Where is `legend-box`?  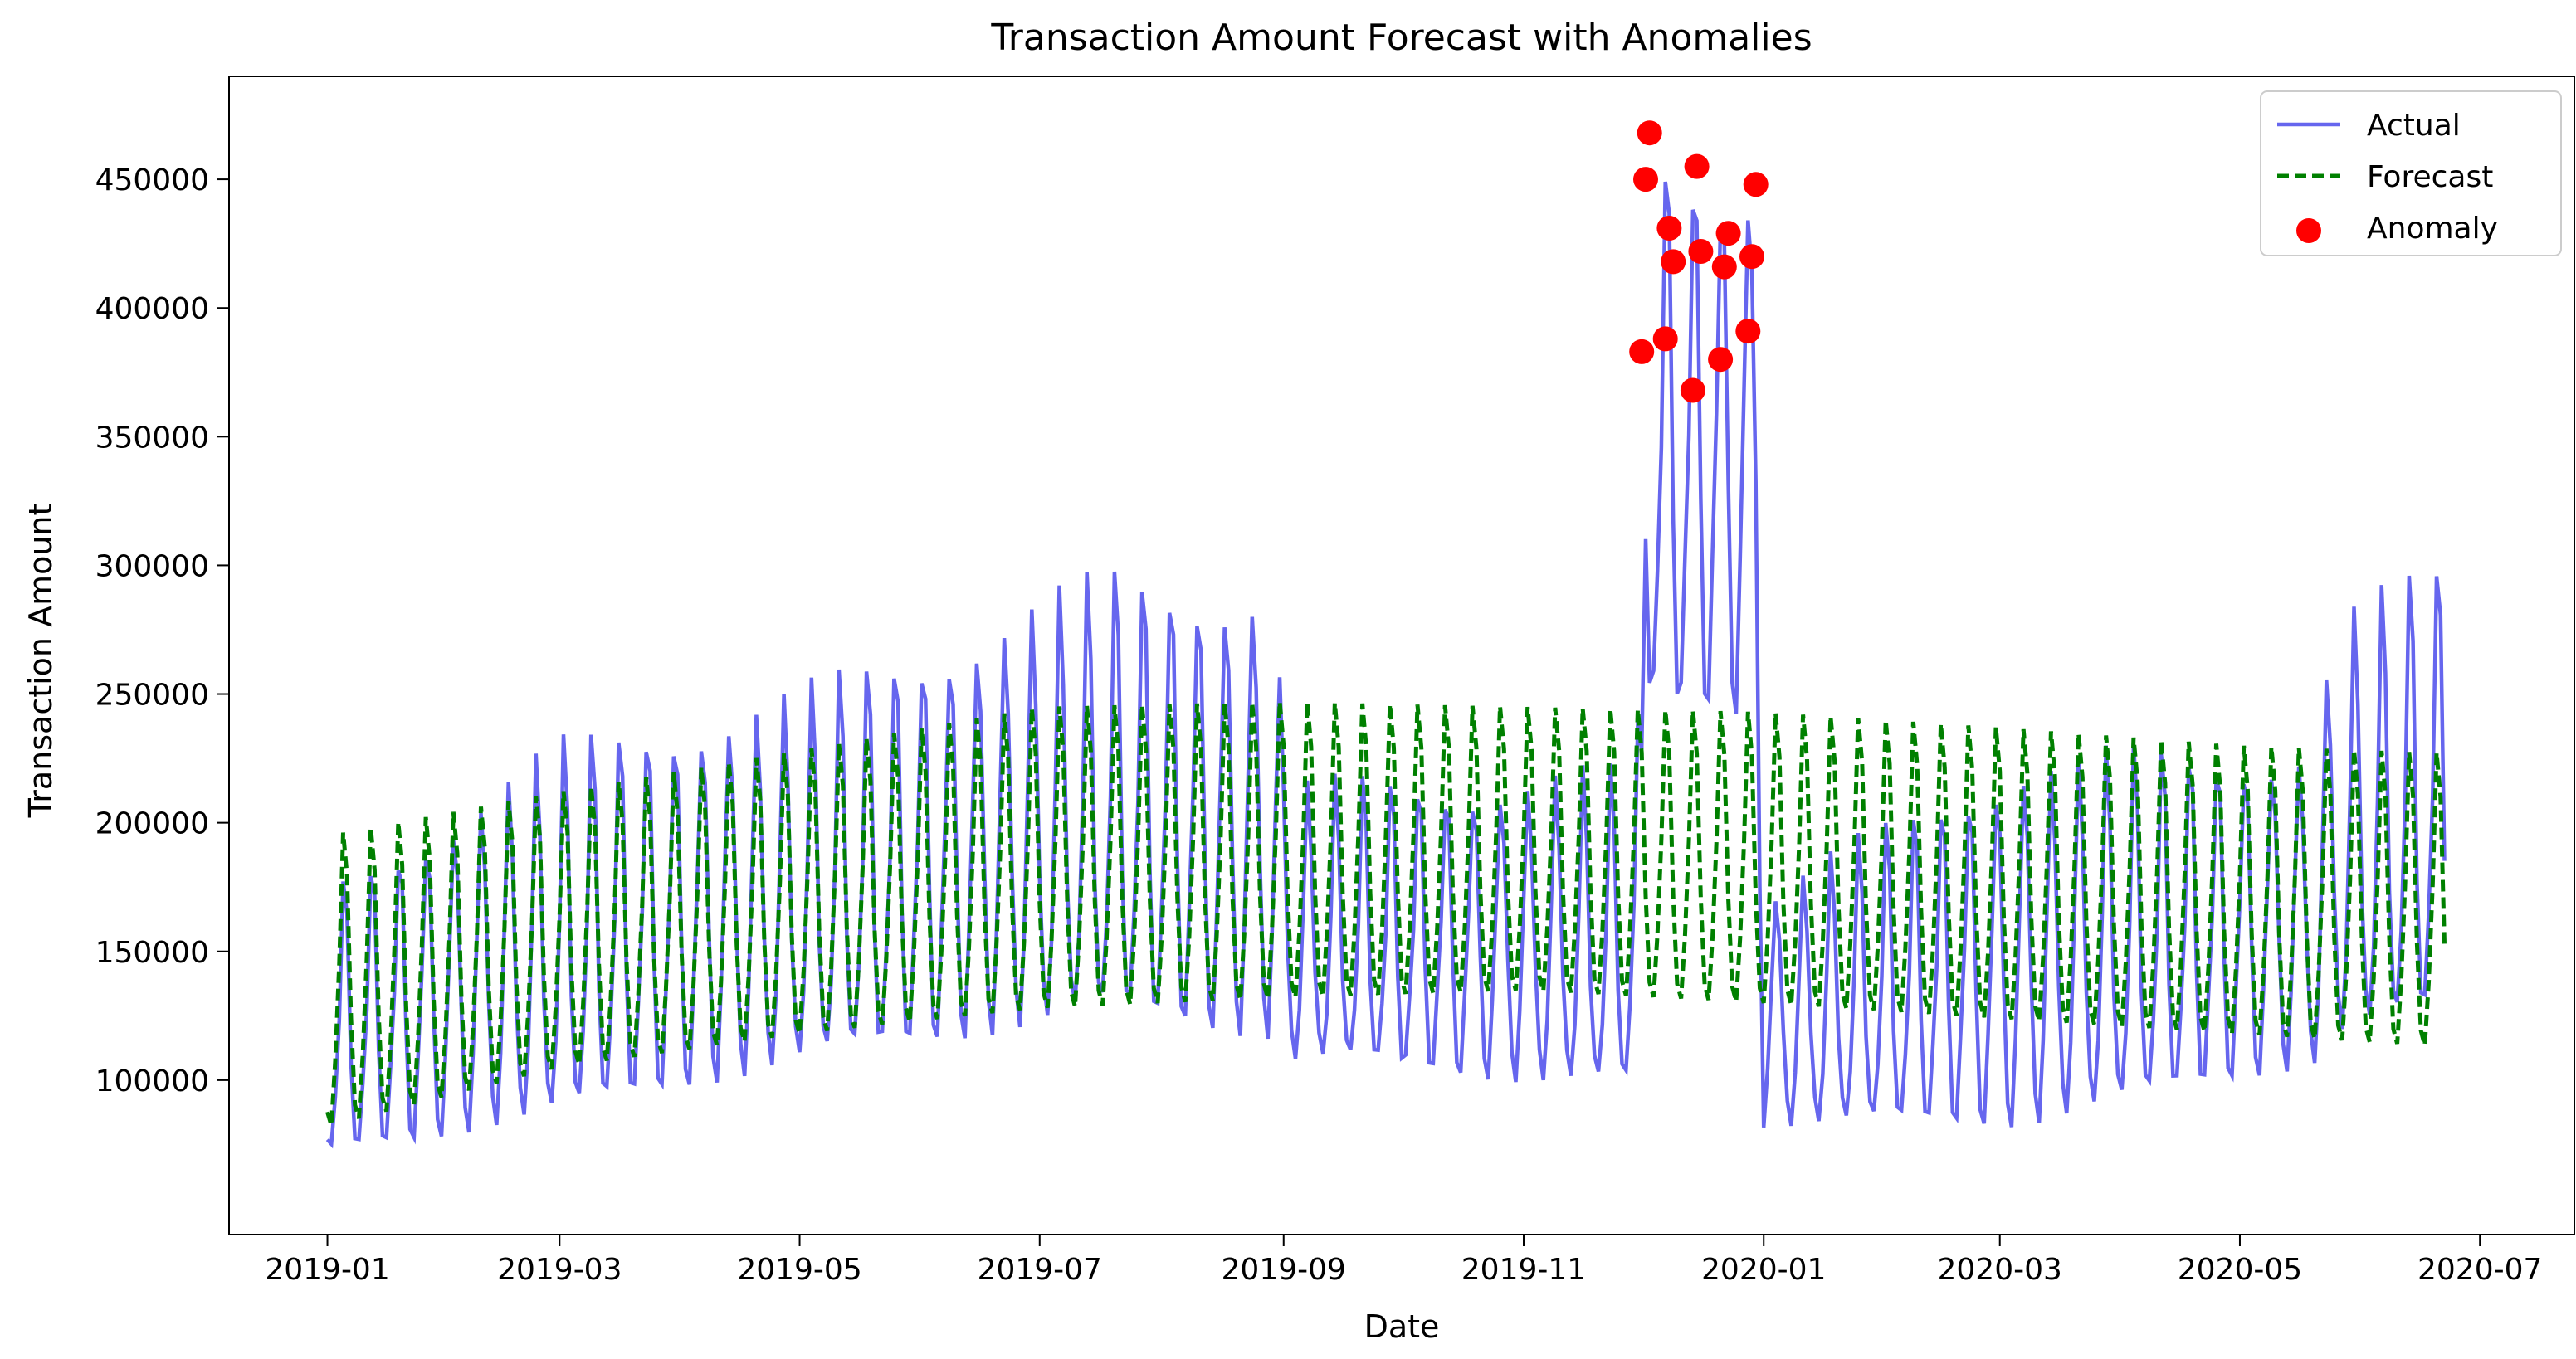
legend-box is located at coordinates (2411, 173).